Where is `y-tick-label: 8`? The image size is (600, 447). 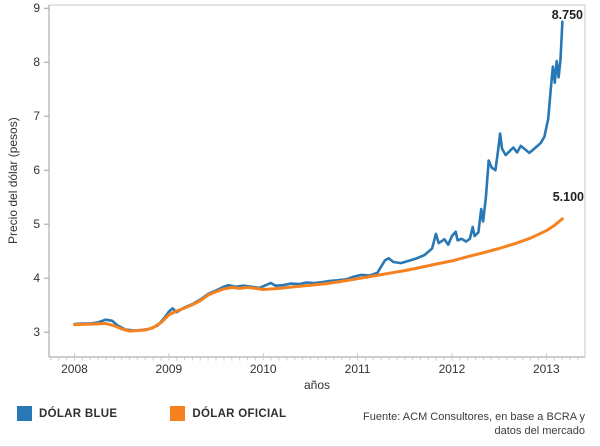 y-tick-label: 8 is located at coordinates (36, 62).